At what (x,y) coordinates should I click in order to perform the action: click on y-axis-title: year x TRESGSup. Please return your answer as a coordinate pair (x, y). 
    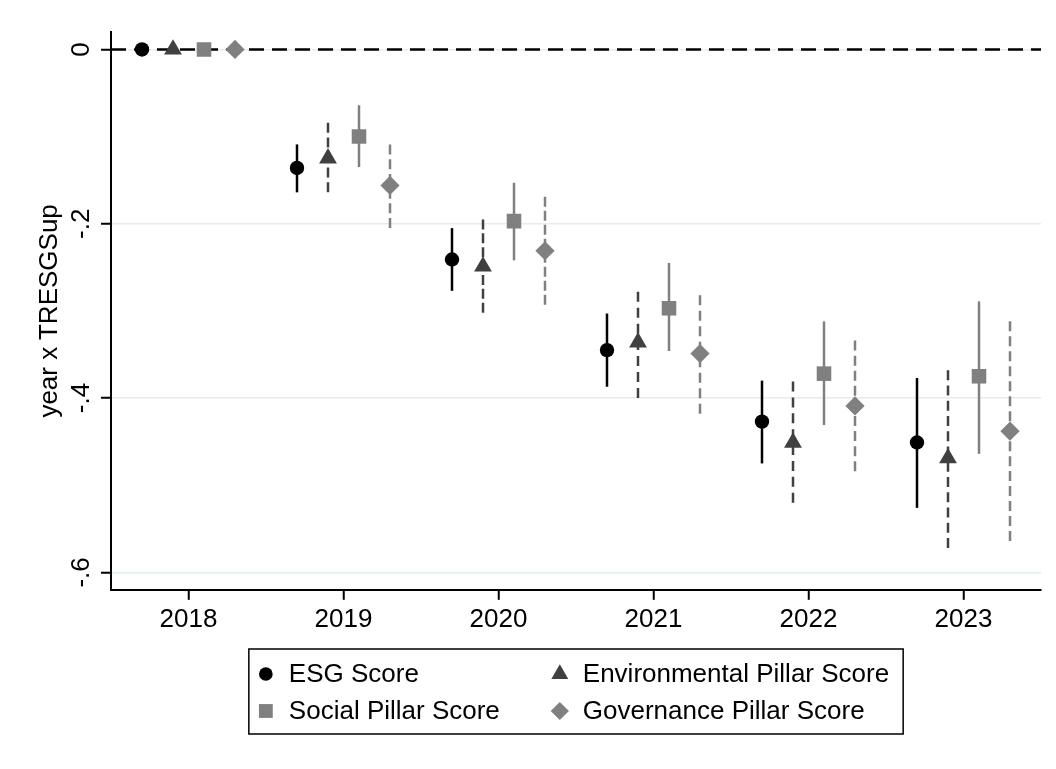
    Looking at the image, I should click on (47, 311).